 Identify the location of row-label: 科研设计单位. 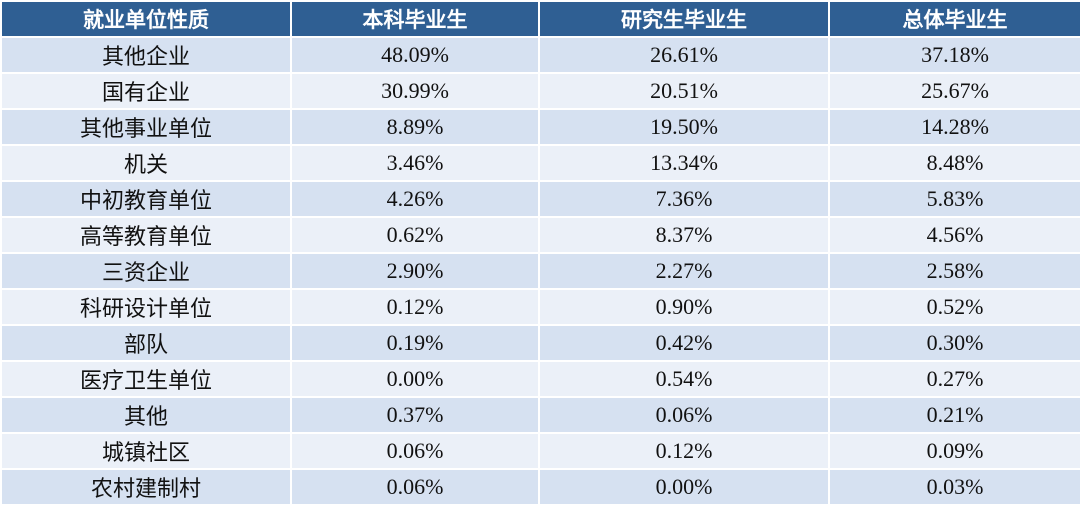
(146, 307).